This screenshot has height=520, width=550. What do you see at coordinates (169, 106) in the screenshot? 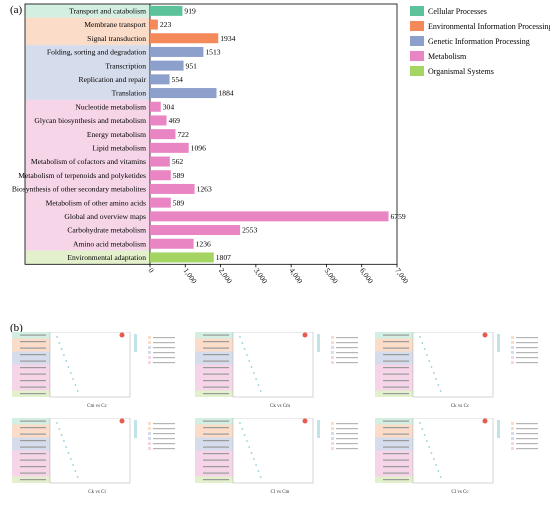
I see `value-label: 304` at bounding box center [169, 106].